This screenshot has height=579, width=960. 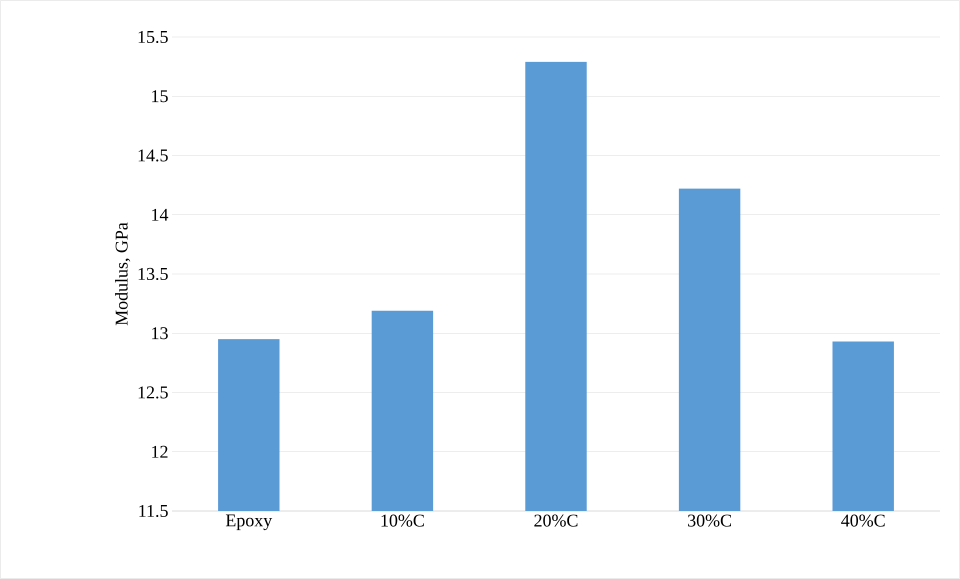 I want to click on x-tick-label: 20%C, so click(x=556, y=520).